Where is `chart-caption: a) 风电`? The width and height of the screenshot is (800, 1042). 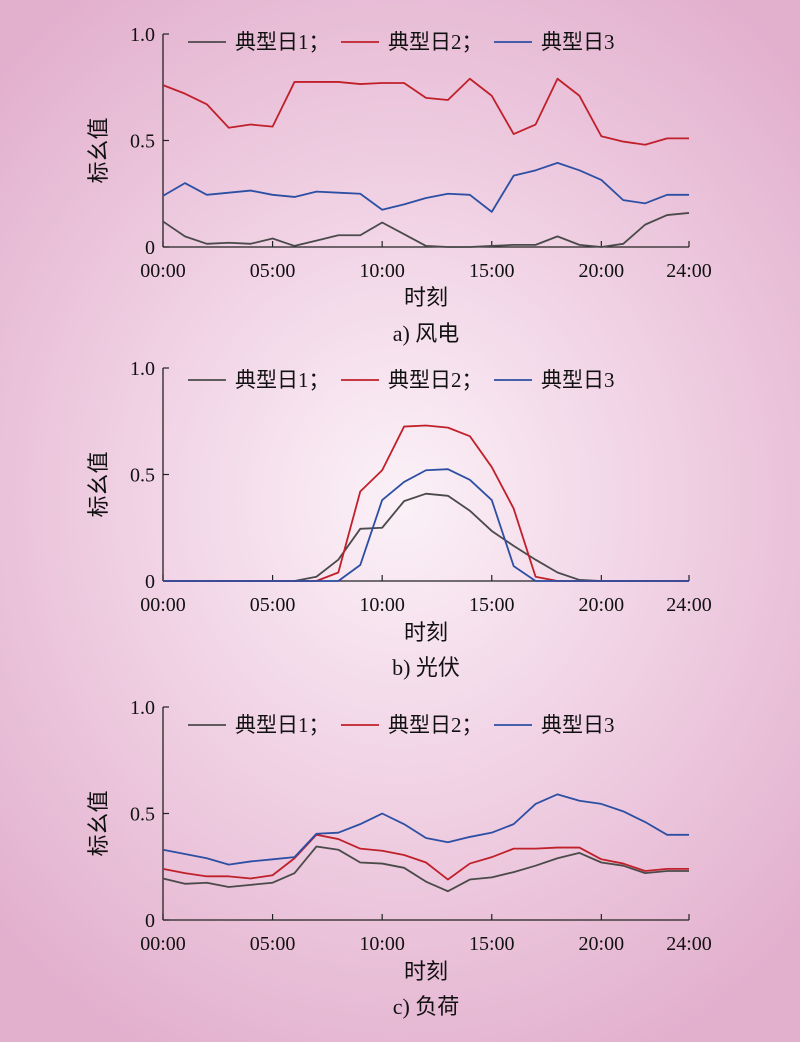 chart-caption: a) 风电 is located at coordinates (426, 333).